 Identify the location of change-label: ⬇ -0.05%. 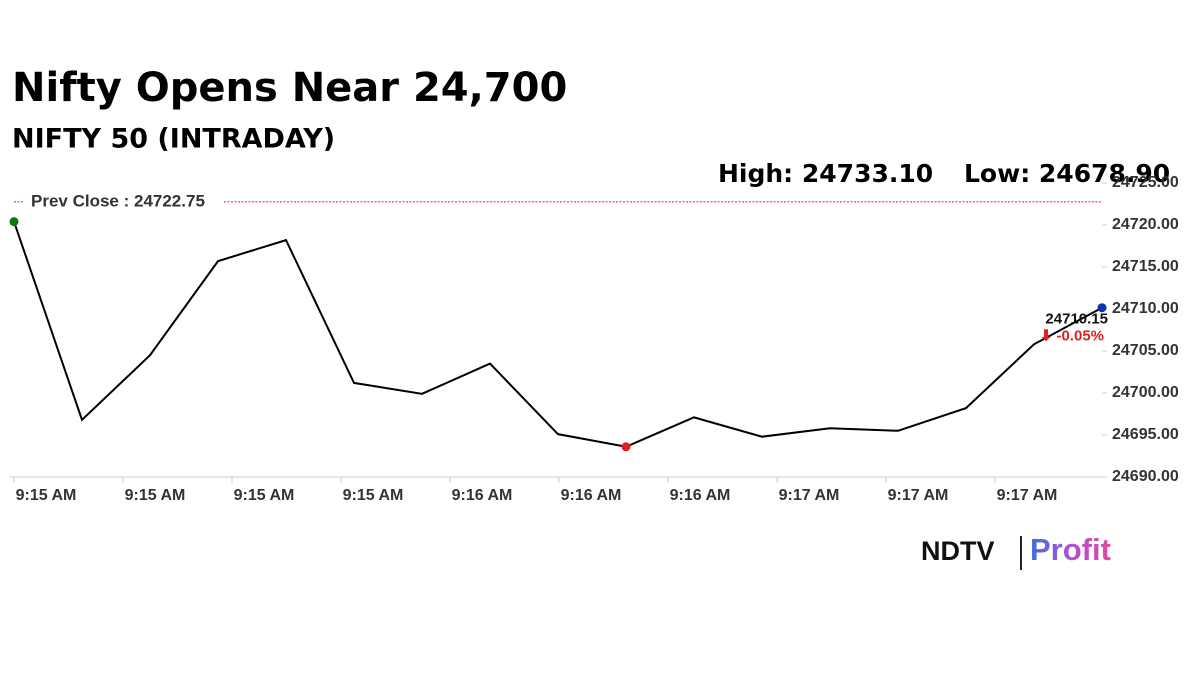
(1072, 336).